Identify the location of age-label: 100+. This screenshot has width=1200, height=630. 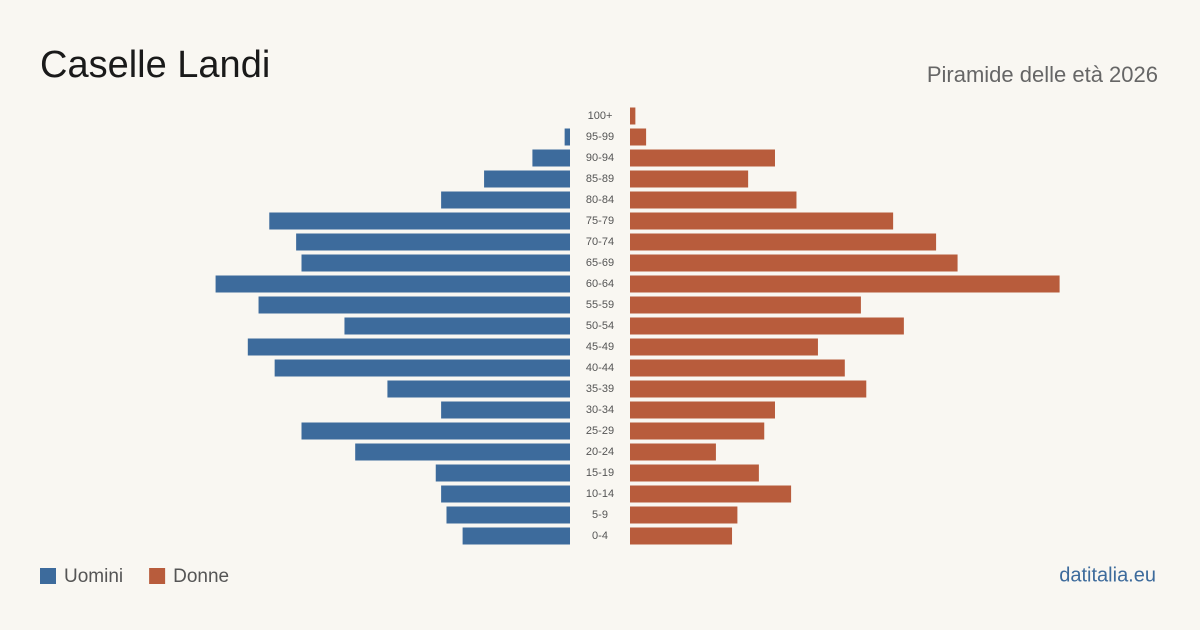
(600, 116).